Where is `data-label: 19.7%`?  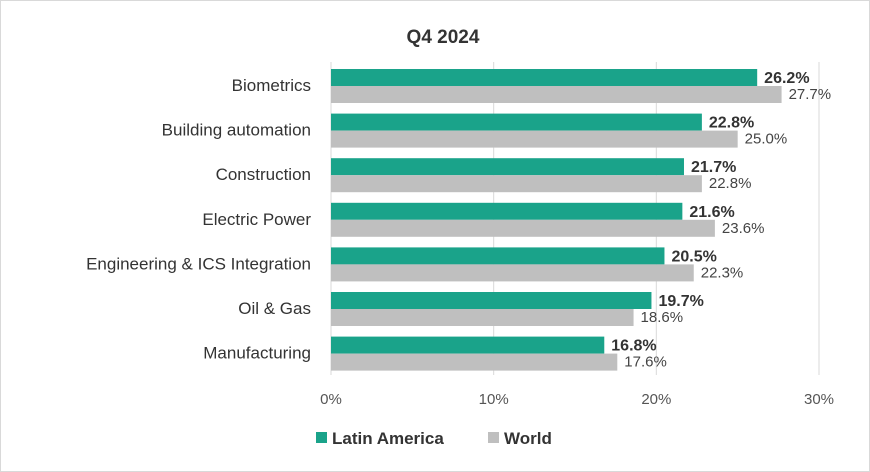 data-label: 19.7% is located at coordinates (680, 301).